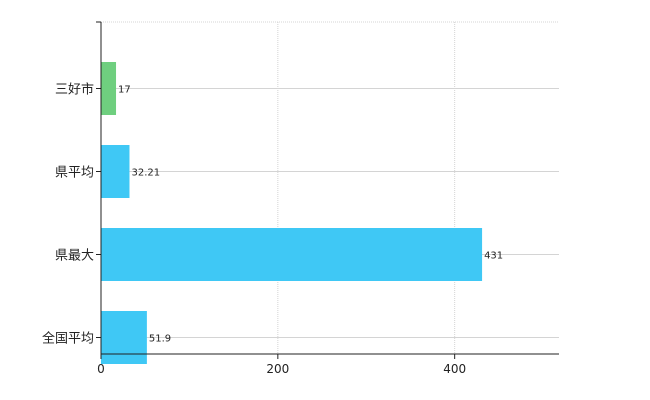 Image resolution: width=650 pixels, height=400 pixels. What do you see at coordinates (74, 90) in the screenshot?
I see `category-label-0: 三好市` at bounding box center [74, 90].